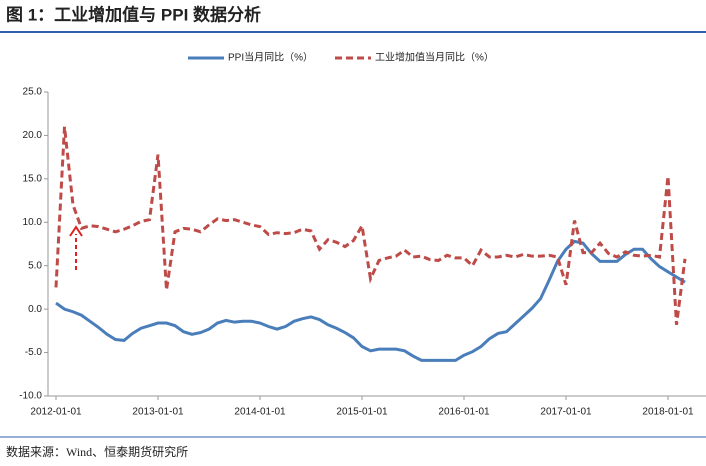  Describe the element at coordinates (34, 352) in the screenshot. I see `y-tick-label: -5.0` at that location.